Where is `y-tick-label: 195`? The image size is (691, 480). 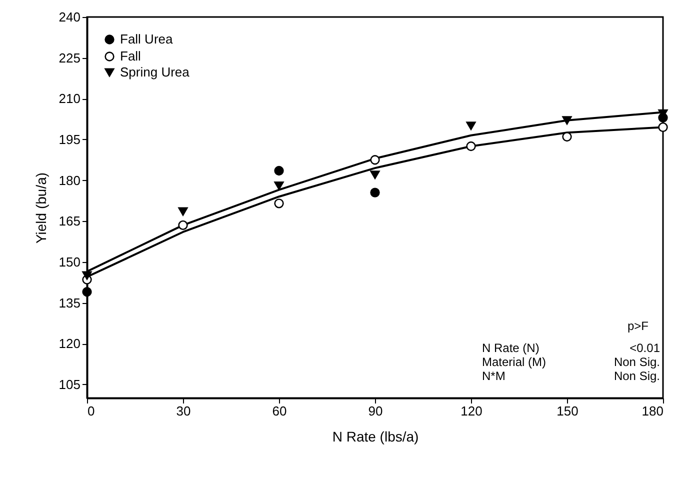 y-tick-label: 195 is located at coordinates (69, 139).